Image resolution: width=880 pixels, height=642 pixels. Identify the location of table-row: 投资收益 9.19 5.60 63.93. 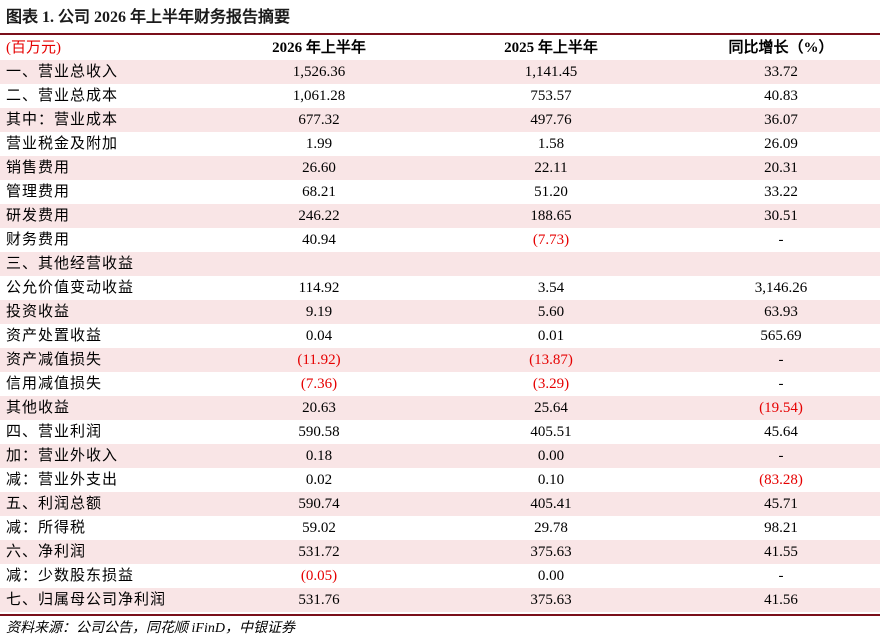
(440, 312).